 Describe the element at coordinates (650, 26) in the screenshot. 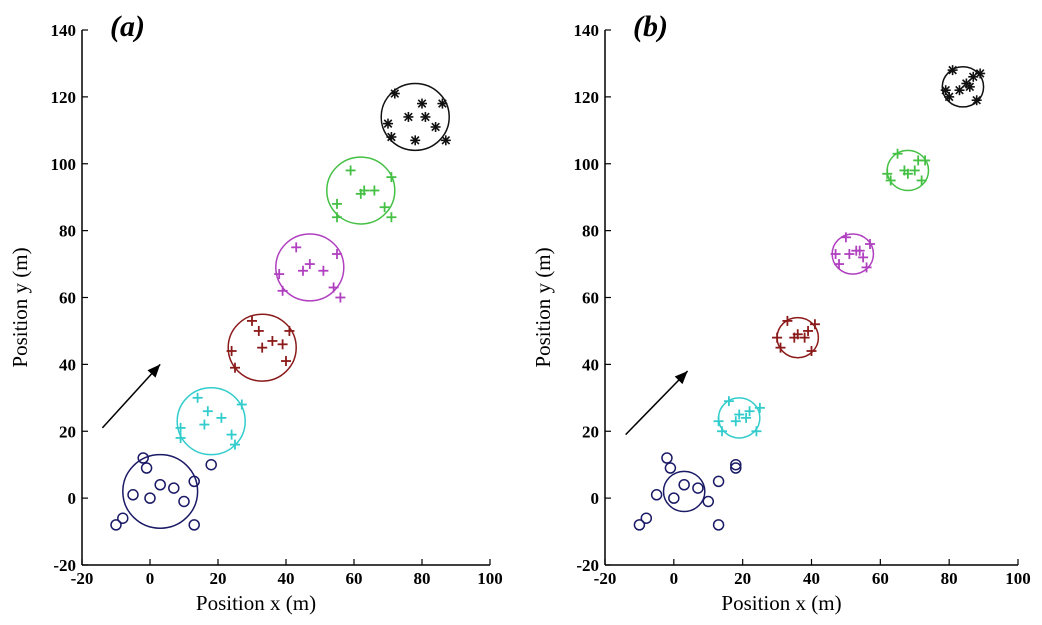

I see `panel-label: (b)` at that location.